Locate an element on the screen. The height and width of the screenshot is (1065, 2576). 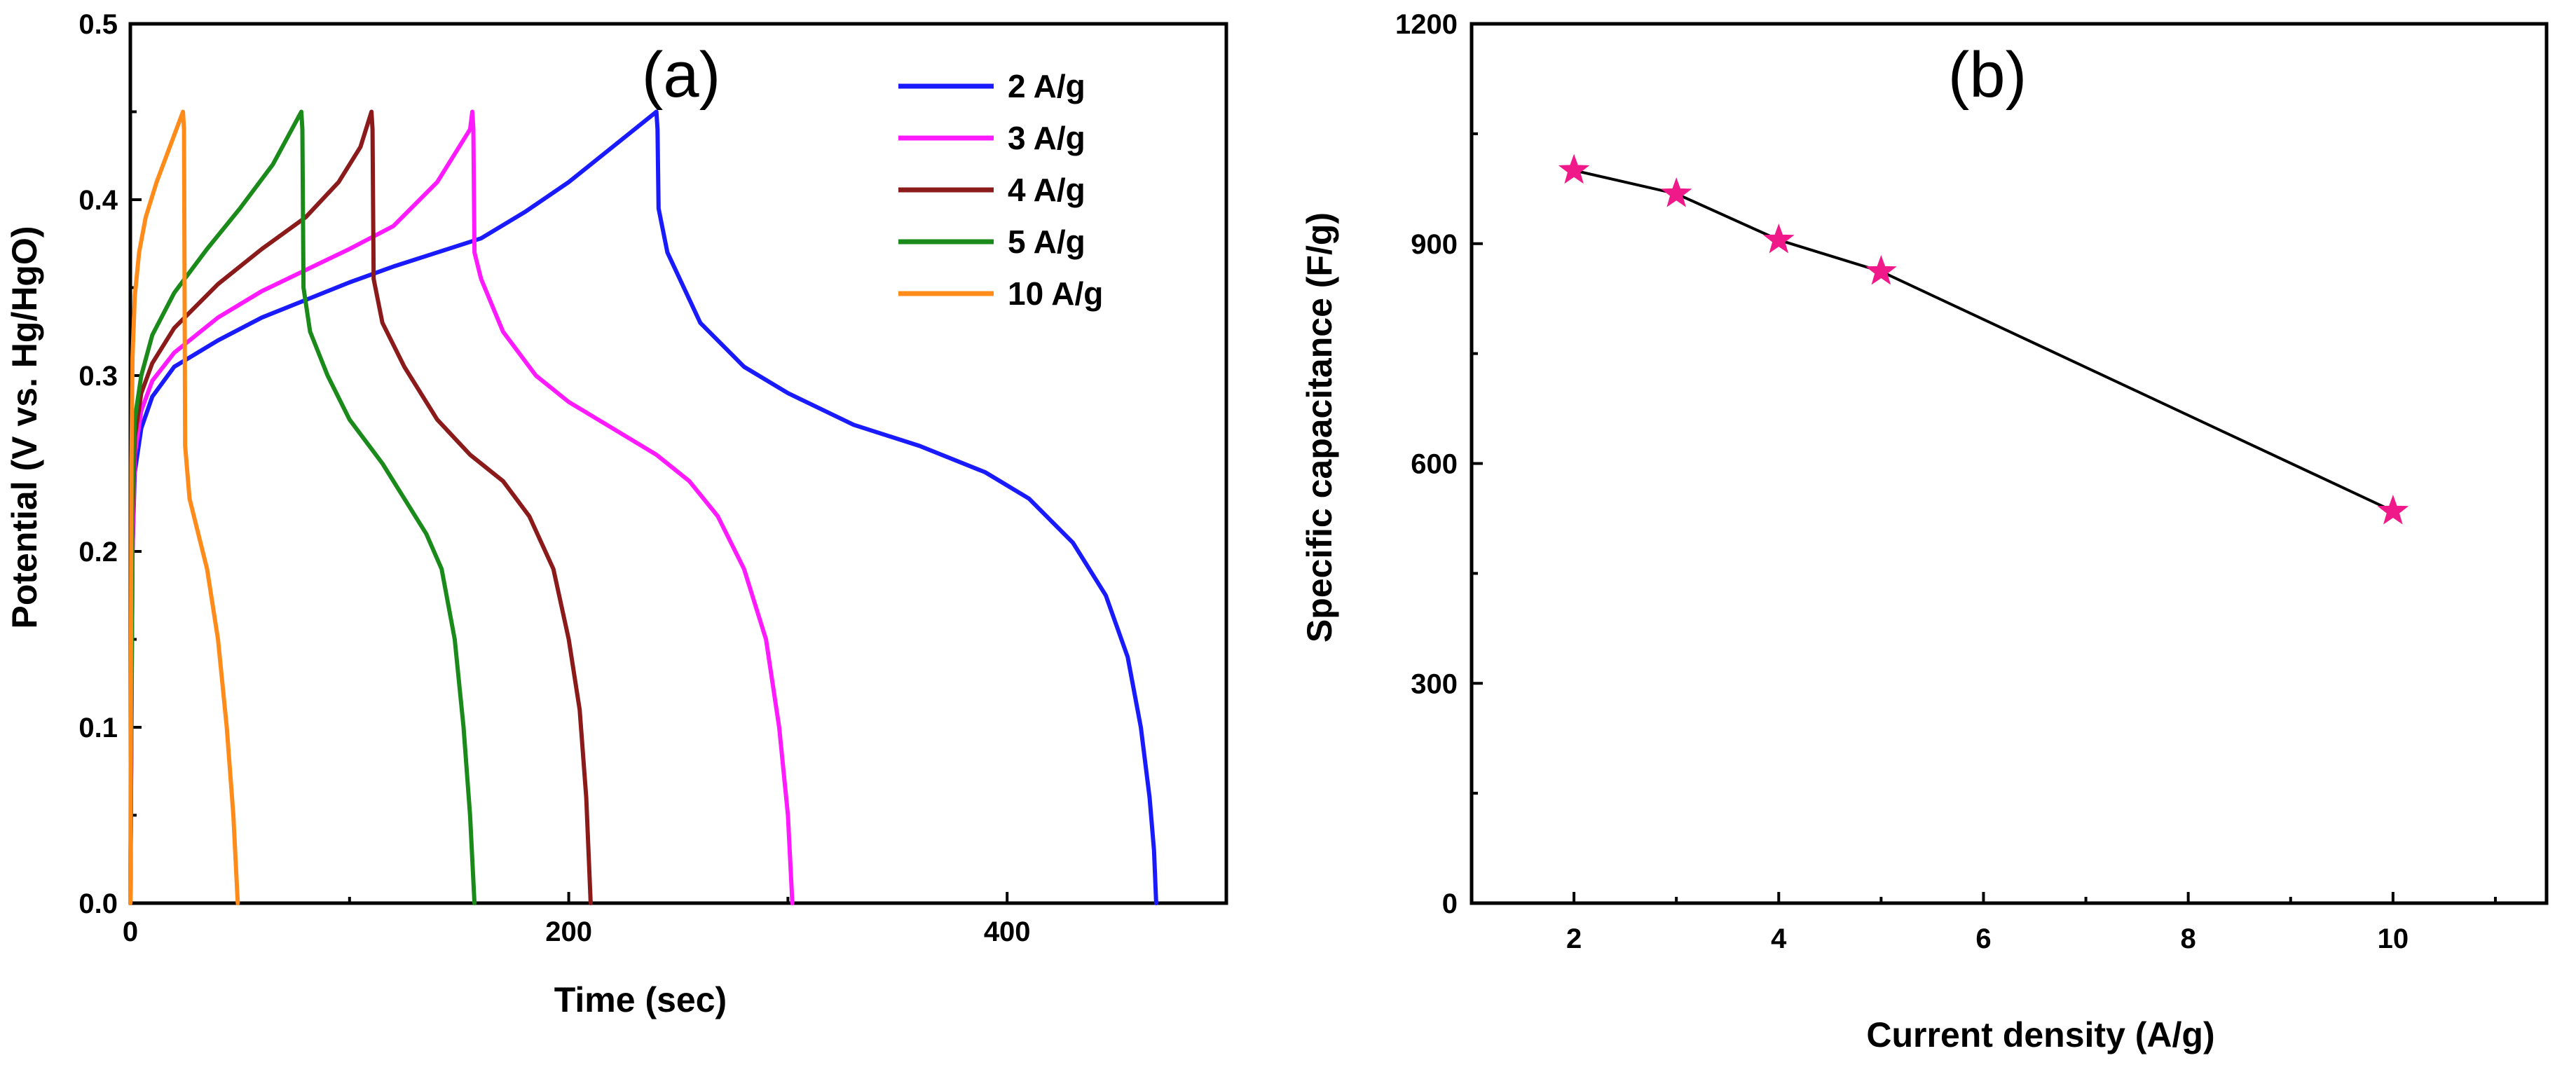
panel-b-y-tick-label: 300 is located at coordinates (1434, 683).